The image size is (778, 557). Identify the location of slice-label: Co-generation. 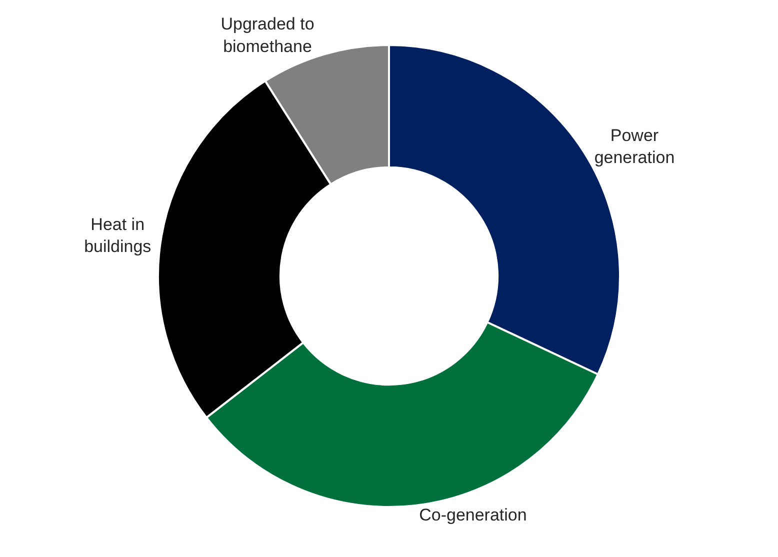
(473, 514).